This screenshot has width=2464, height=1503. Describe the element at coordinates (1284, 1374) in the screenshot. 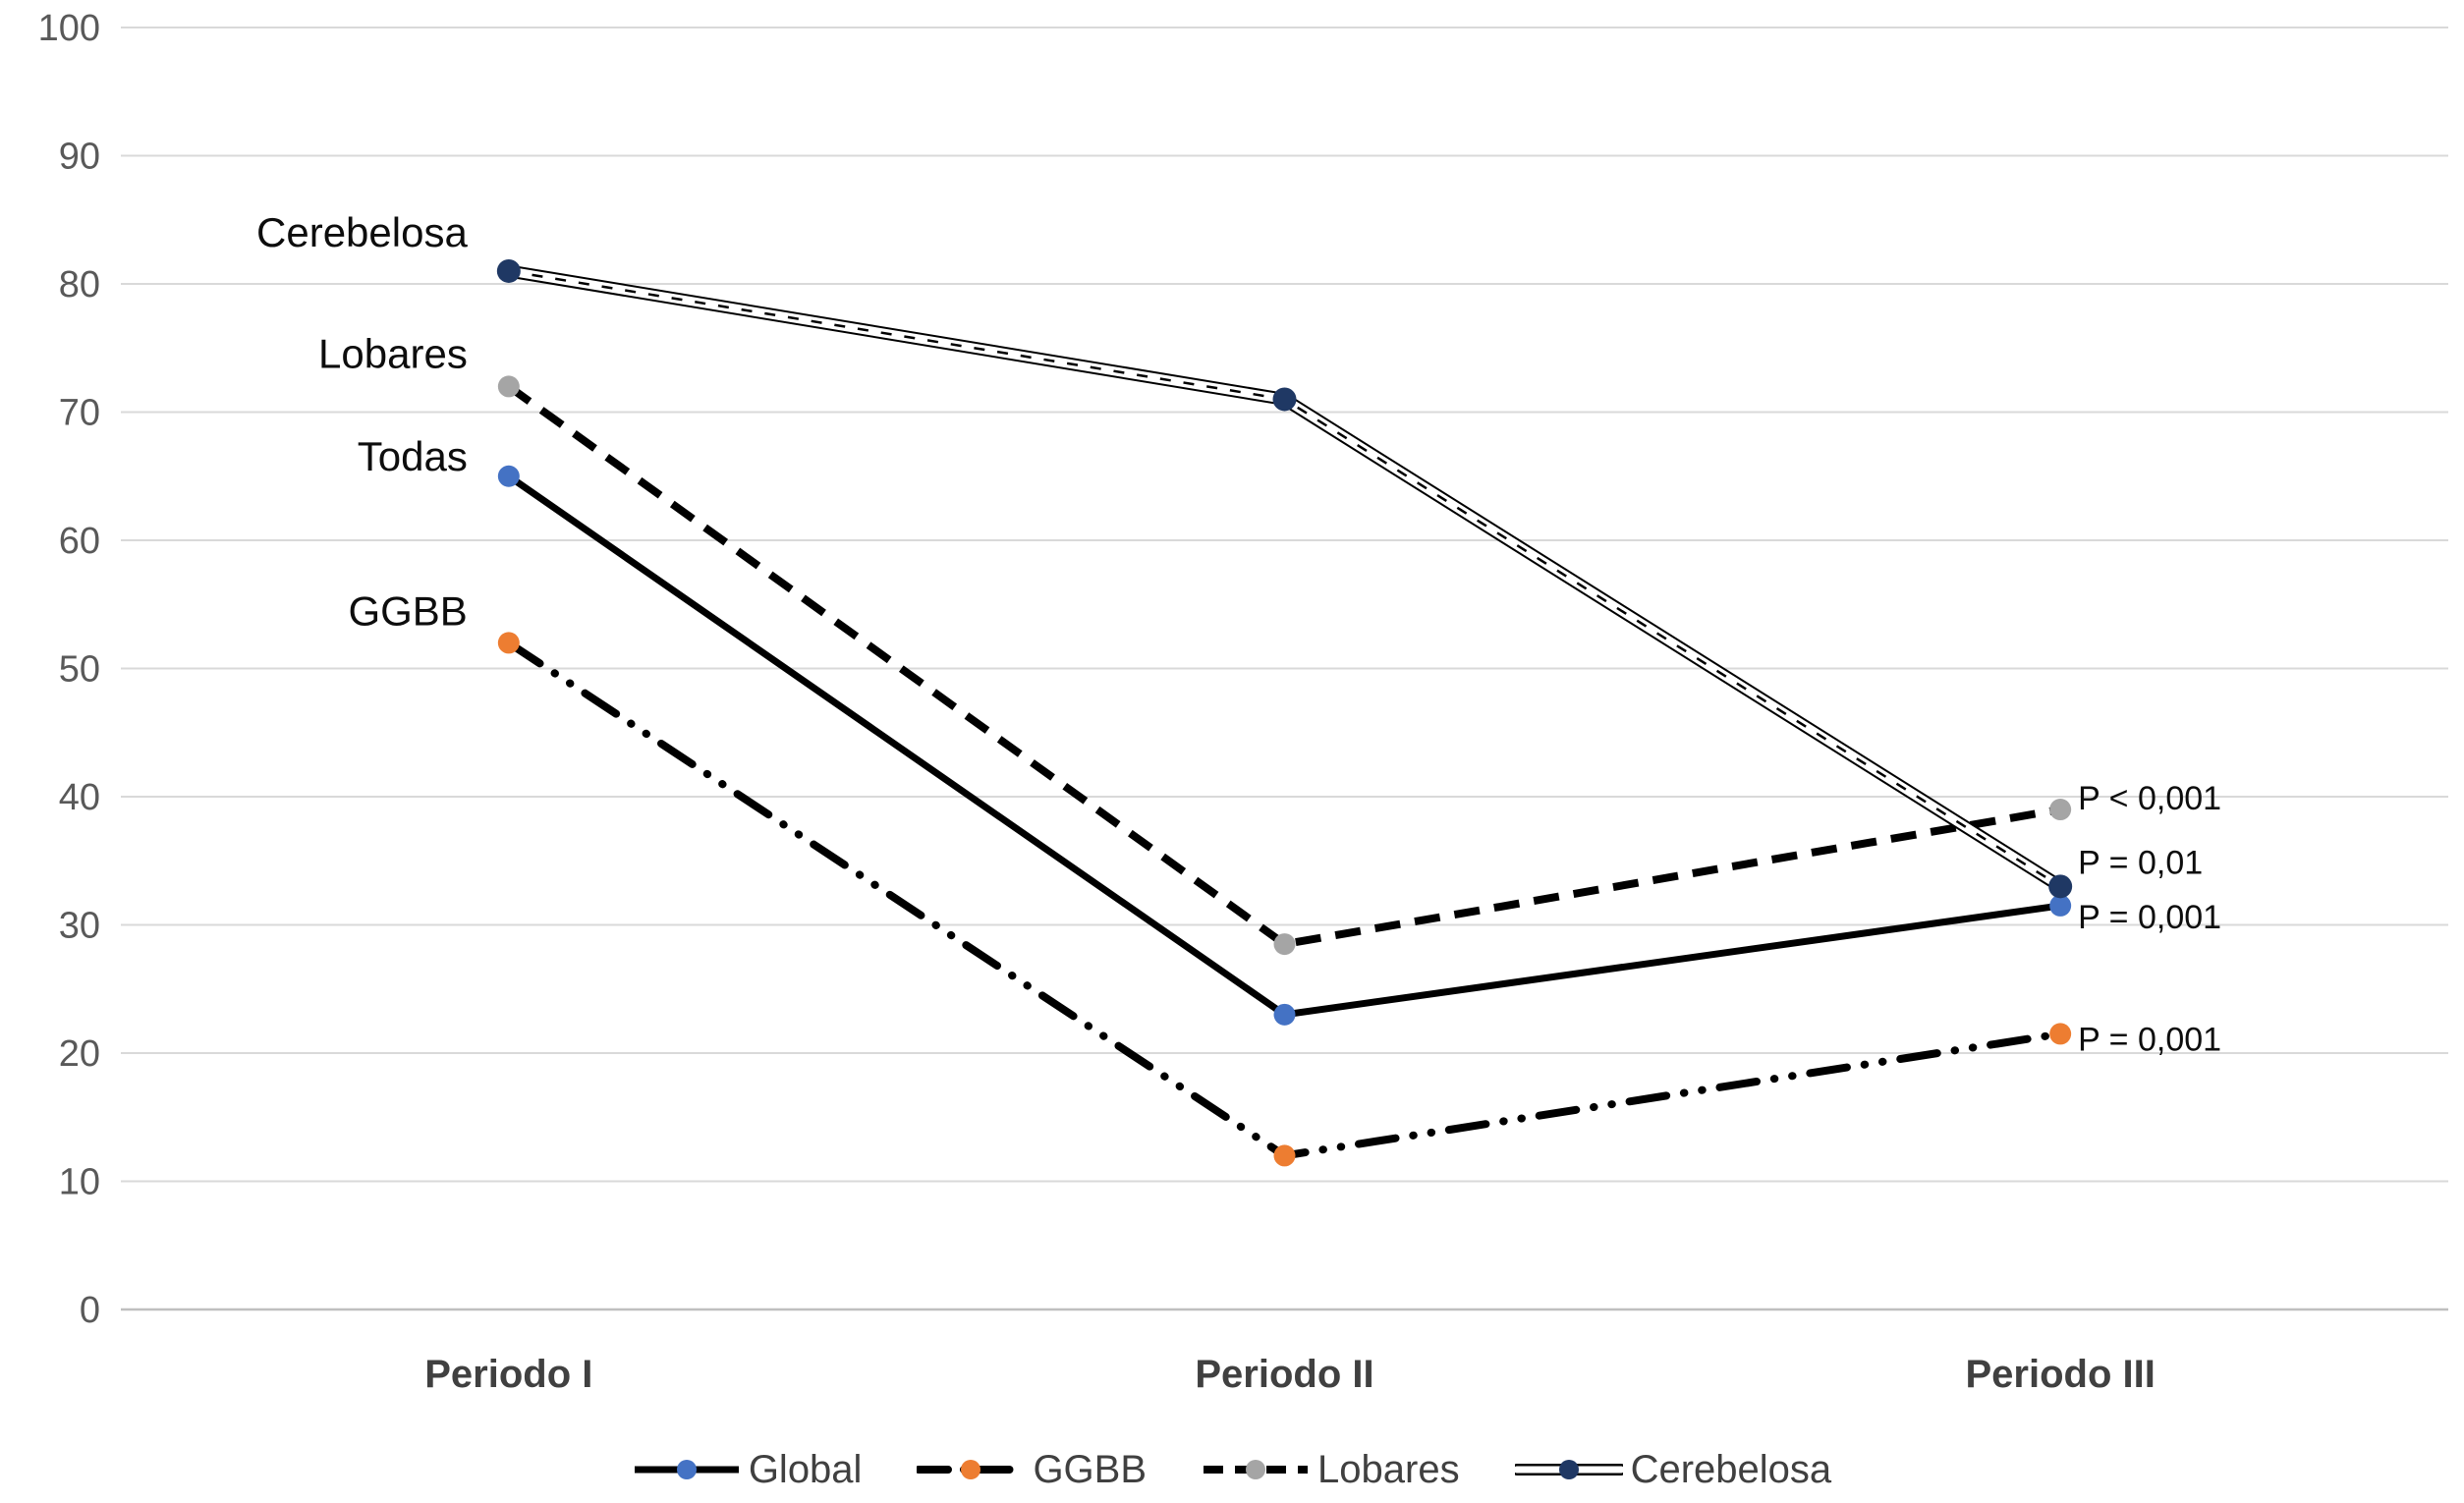

I see `x-category-label: Periodo II` at that location.